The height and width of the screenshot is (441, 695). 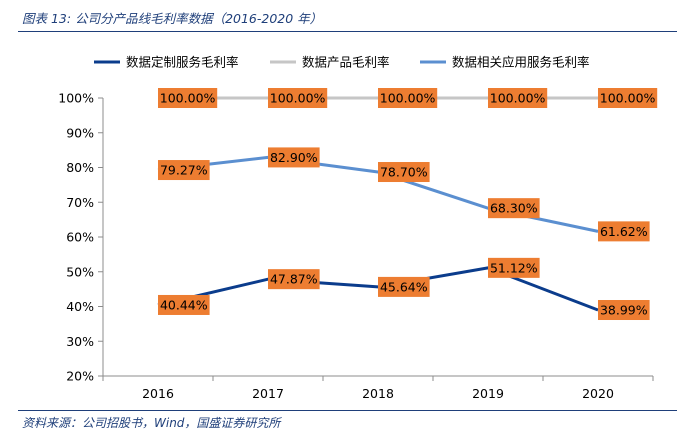 What do you see at coordinates (80, 376) in the screenshot?
I see `y-tick-label: 20%` at bounding box center [80, 376].